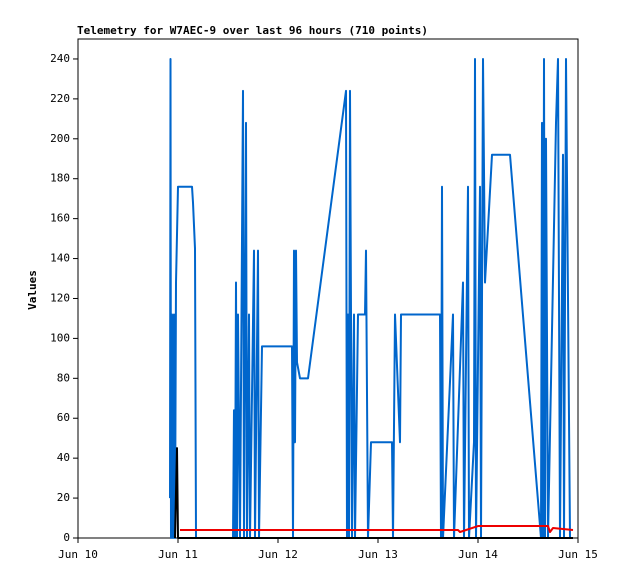 This screenshot has width=618, height=583. I want to click on y-tick-label: 80, so click(63, 377).